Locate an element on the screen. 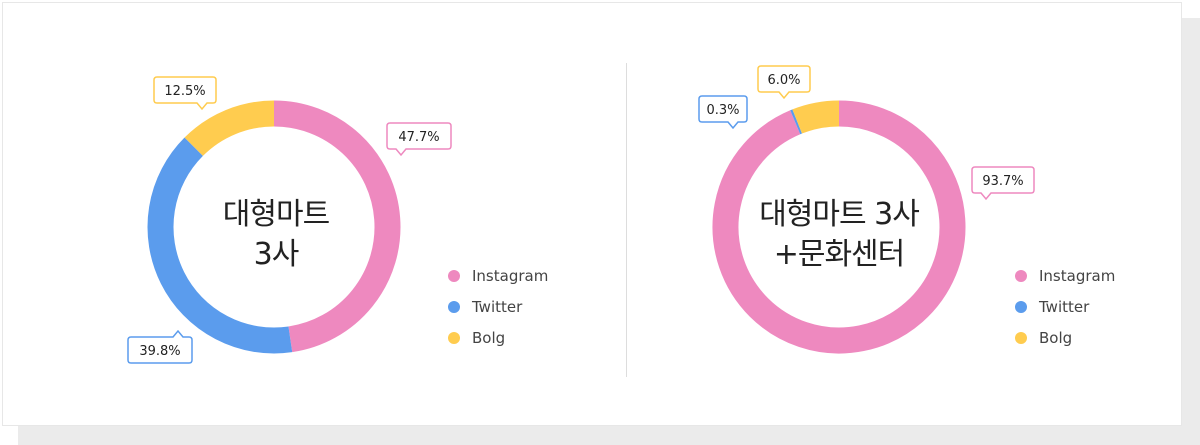  data-label: 47.7% is located at coordinates (418, 137).